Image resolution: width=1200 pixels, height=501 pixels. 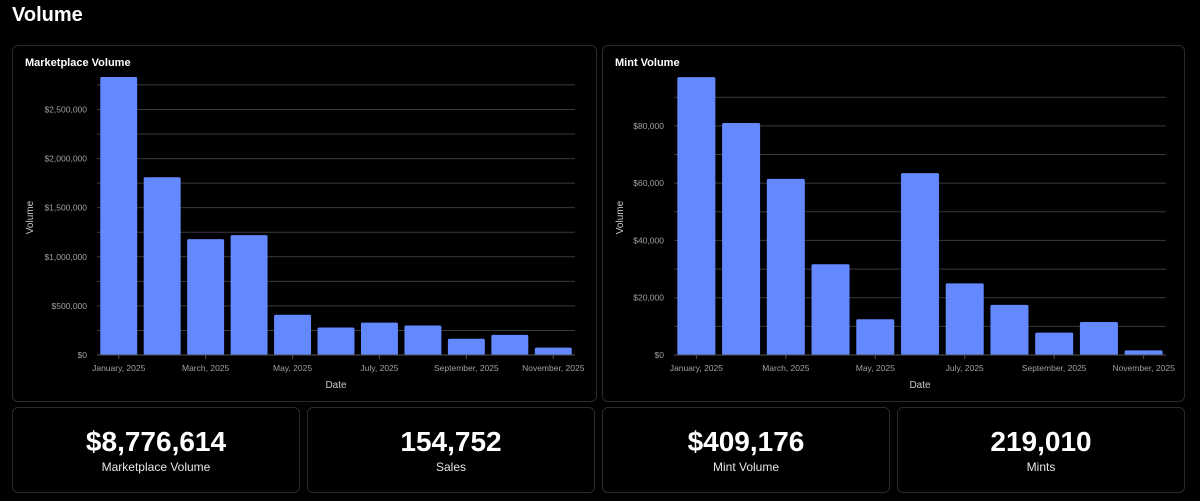 What do you see at coordinates (156, 467) in the screenshot?
I see `stat-label: Marketplace Volume` at bounding box center [156, 467].